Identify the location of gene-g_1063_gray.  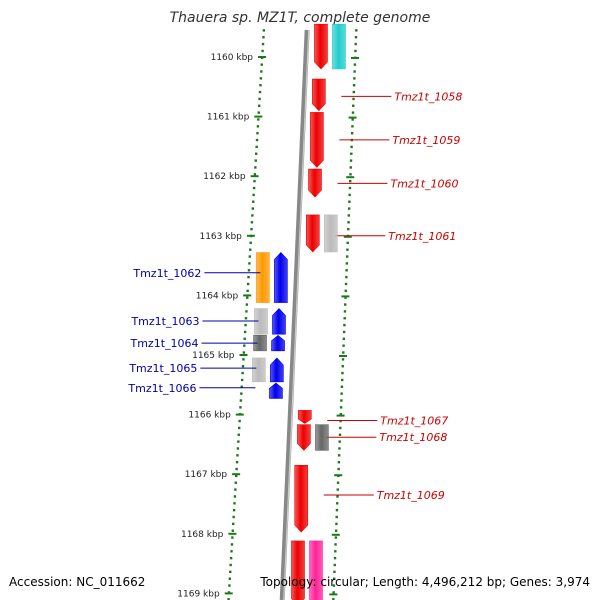
(261, 321).